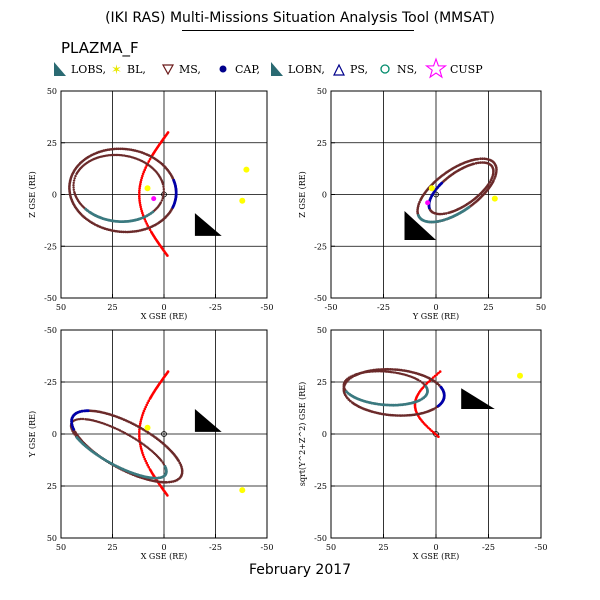  I want to click on legend-item-bl: ✶ BL,, so click(128, 70).